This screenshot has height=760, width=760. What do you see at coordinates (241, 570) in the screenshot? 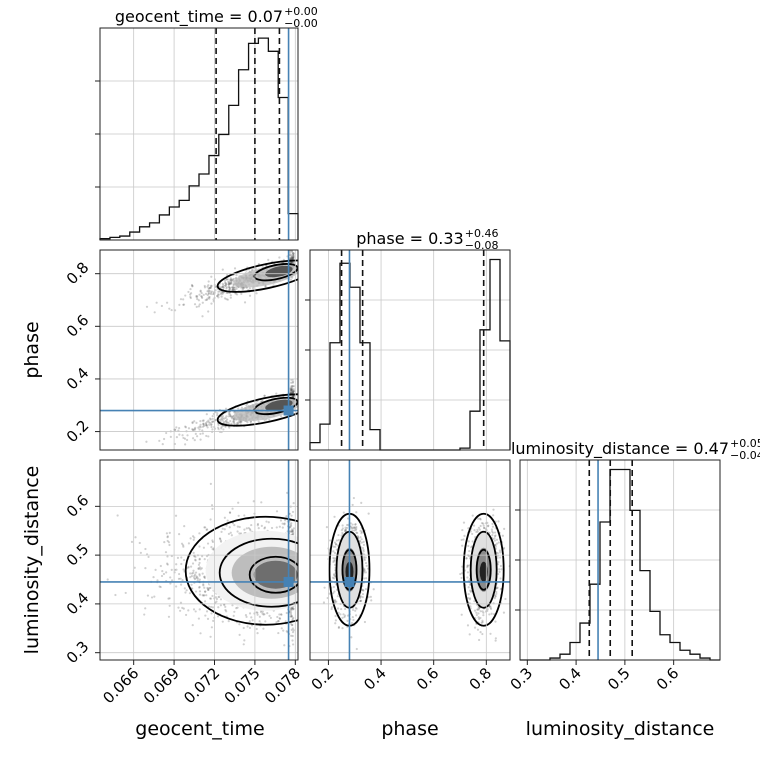
I see `contour-outer` at bounding box center [241, 570].